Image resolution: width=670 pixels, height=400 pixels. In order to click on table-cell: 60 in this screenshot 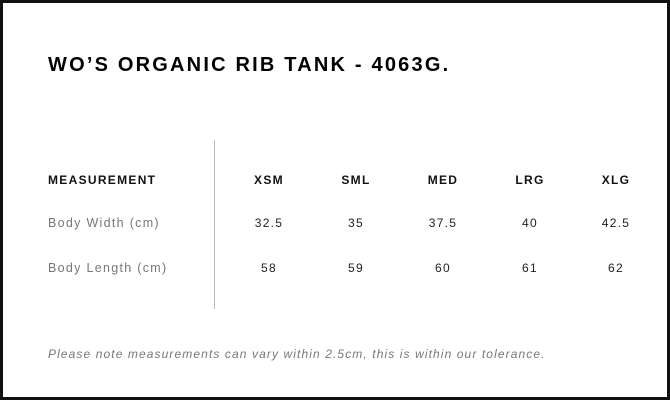, I will do `click(443, 268)`.